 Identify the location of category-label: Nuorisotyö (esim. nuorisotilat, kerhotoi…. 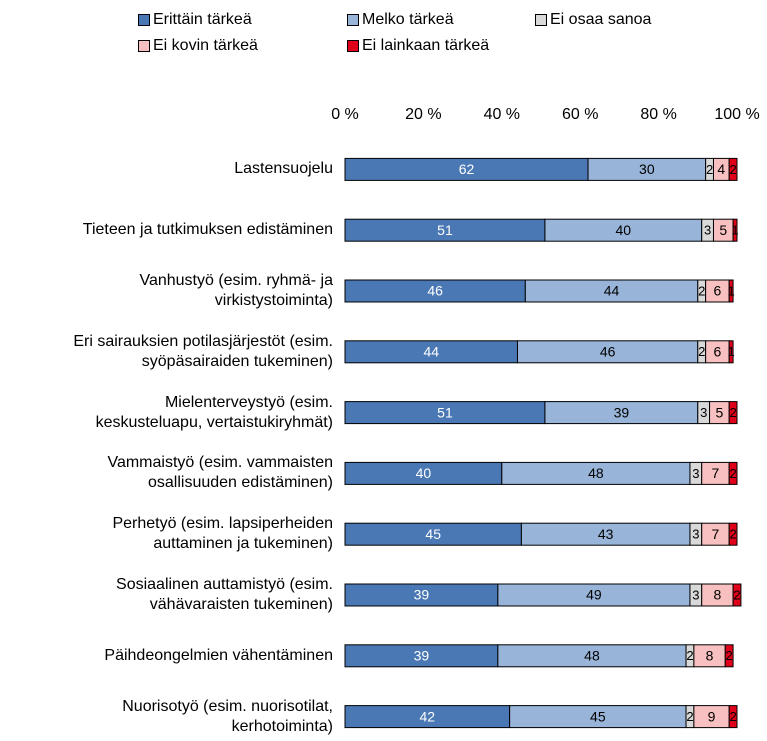
(227, 716).